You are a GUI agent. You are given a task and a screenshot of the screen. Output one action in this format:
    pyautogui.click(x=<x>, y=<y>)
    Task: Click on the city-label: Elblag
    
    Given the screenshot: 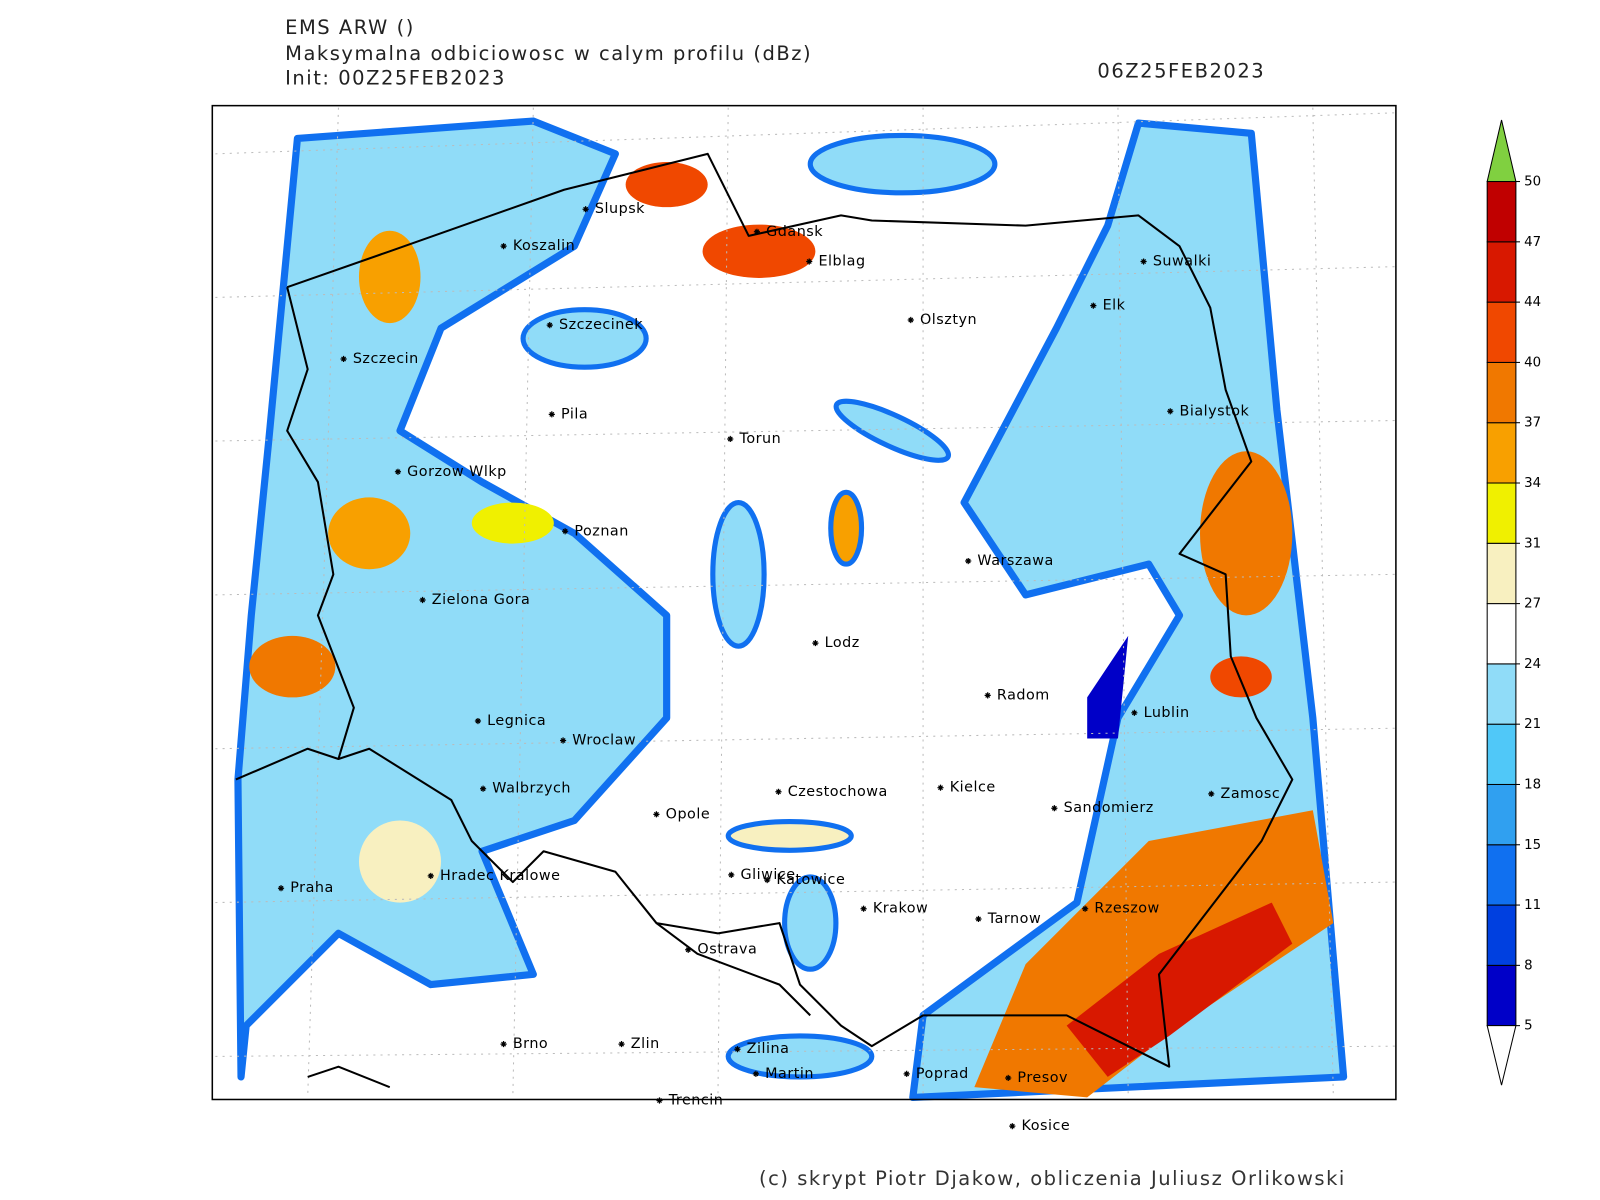 What is the action you would take?
    pyautogui.click(x=841, y=262)
    